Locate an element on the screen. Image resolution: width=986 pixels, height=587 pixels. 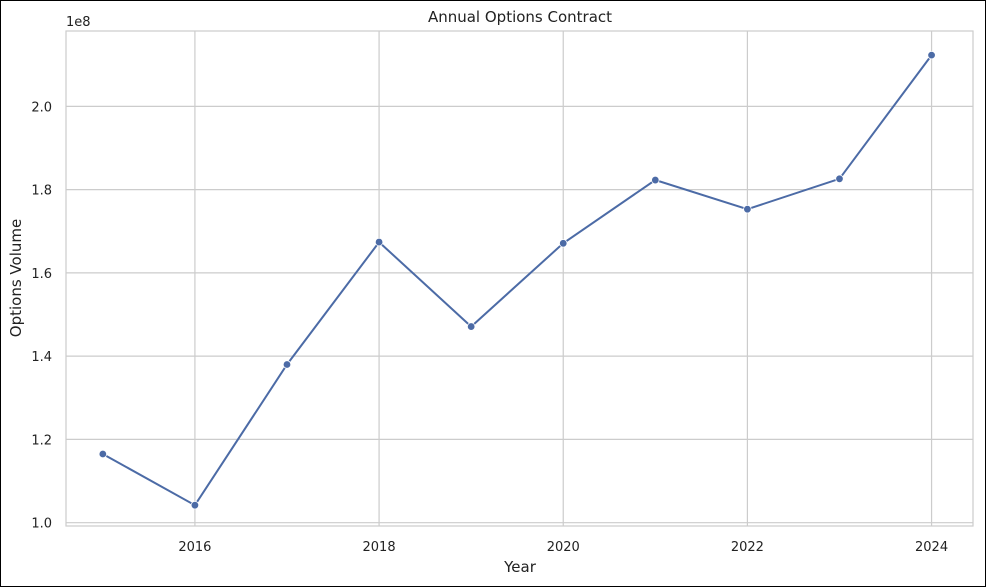
x-tick-label: 2020 is located at coordinates (563, 547).